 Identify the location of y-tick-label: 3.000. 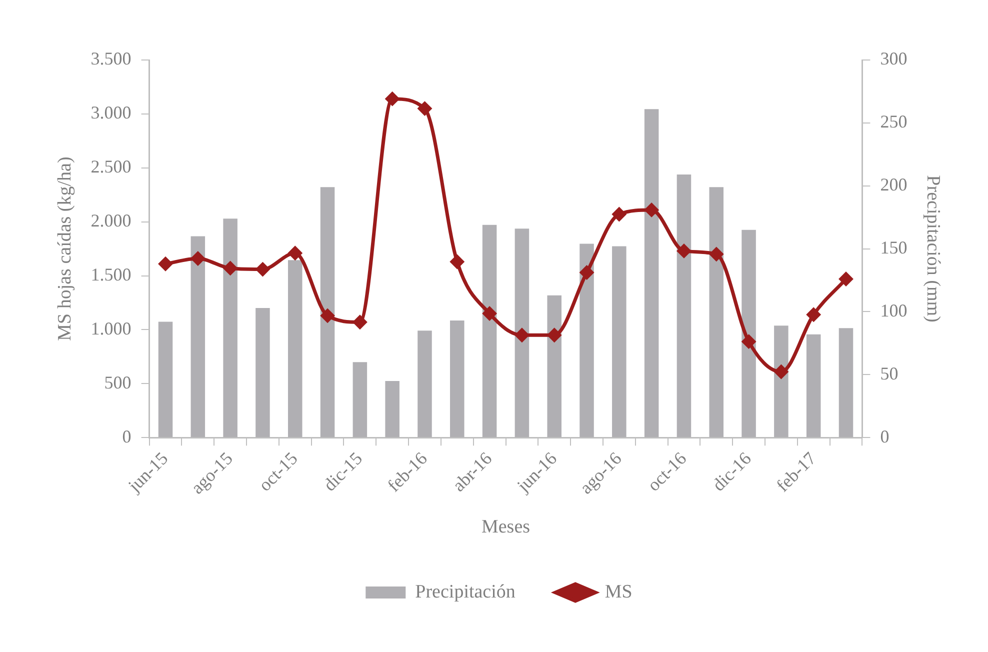
(111, 112).